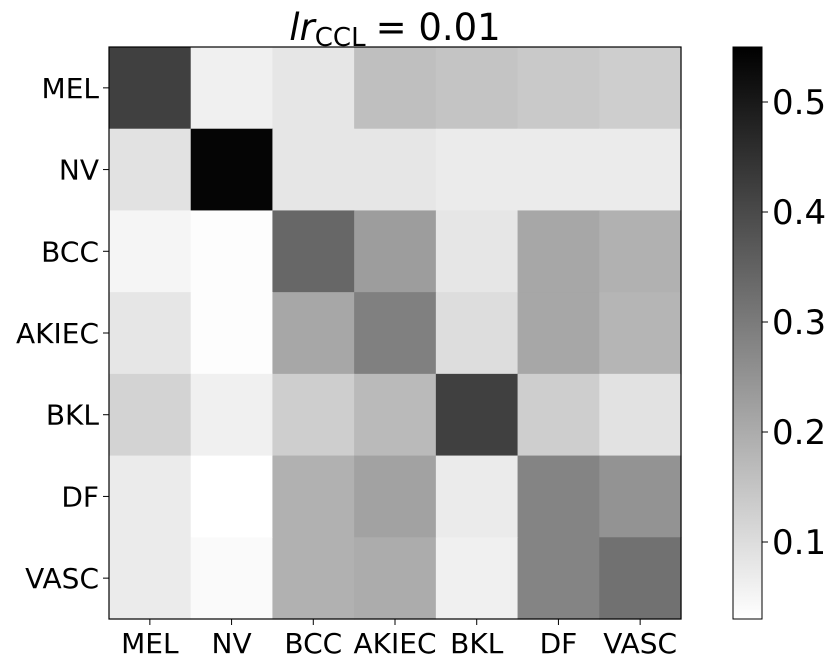 This screenshot has width=831, height=665. I want to click on heatmap-cell-nv-mel, so click(150, 170).